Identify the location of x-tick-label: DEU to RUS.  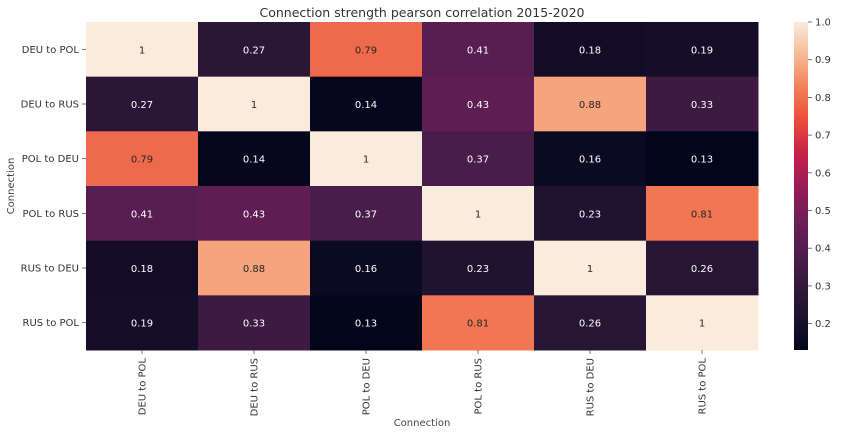
(255, 387).